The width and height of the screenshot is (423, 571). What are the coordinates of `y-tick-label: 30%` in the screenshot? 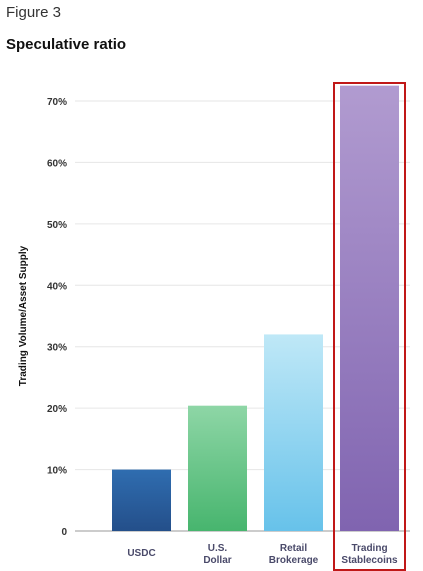 It's located at (57, 348).